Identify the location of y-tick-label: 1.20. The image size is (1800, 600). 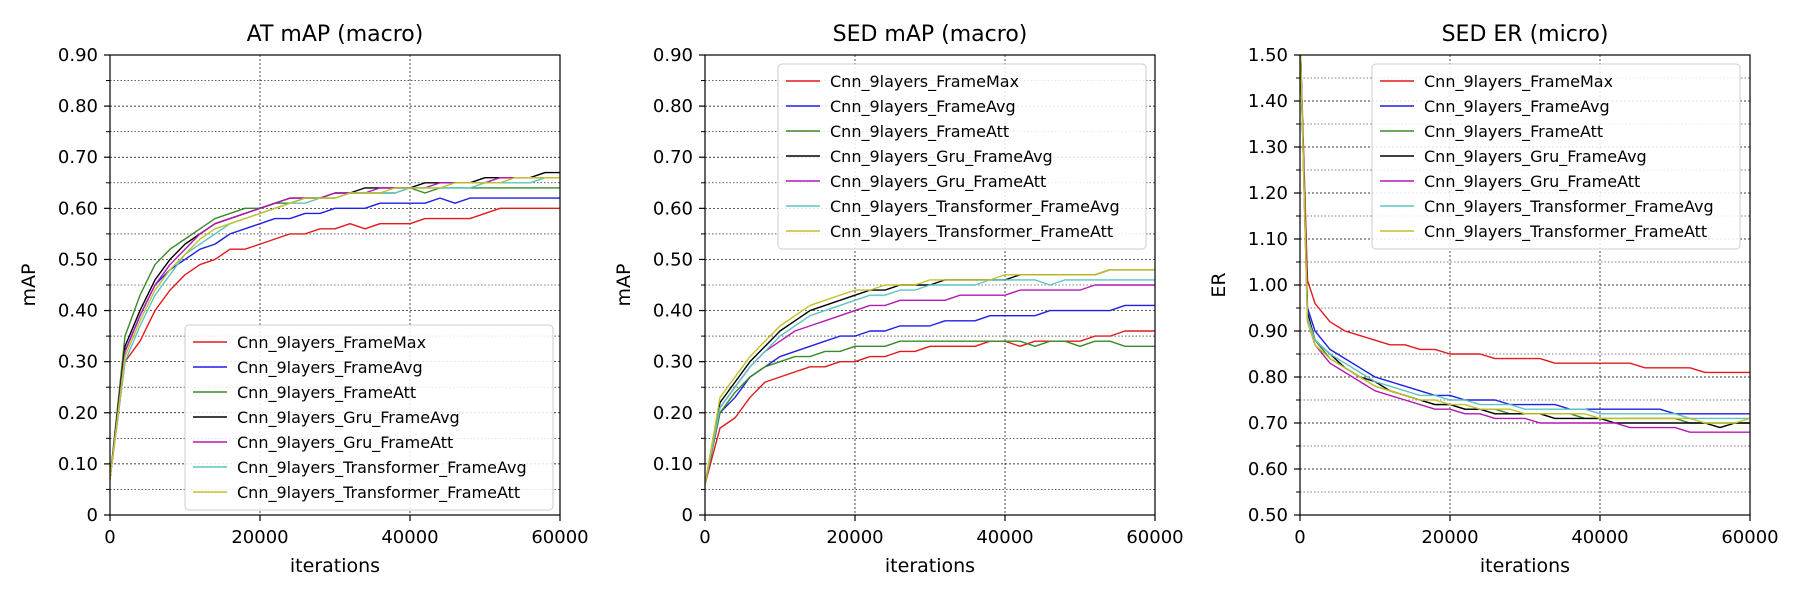
(1268, 193).